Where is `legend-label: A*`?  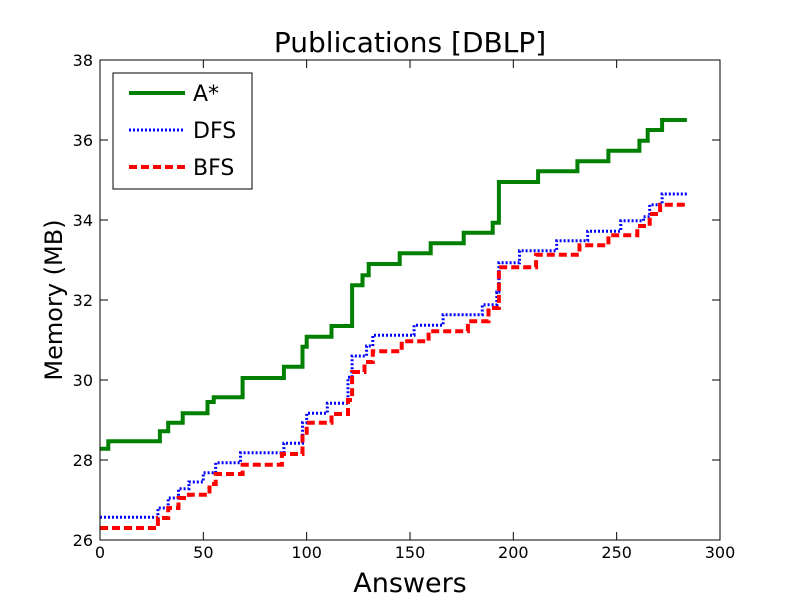 legend-label: A* is located at coordinates (206, 94).